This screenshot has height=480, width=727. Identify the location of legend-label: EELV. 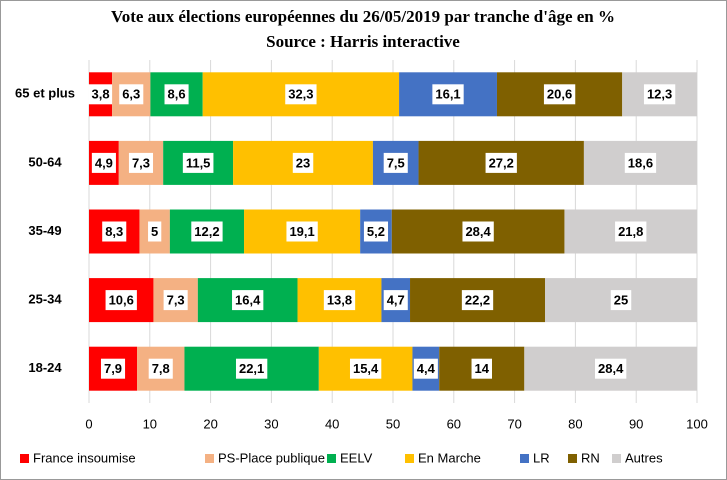
(356, 457).